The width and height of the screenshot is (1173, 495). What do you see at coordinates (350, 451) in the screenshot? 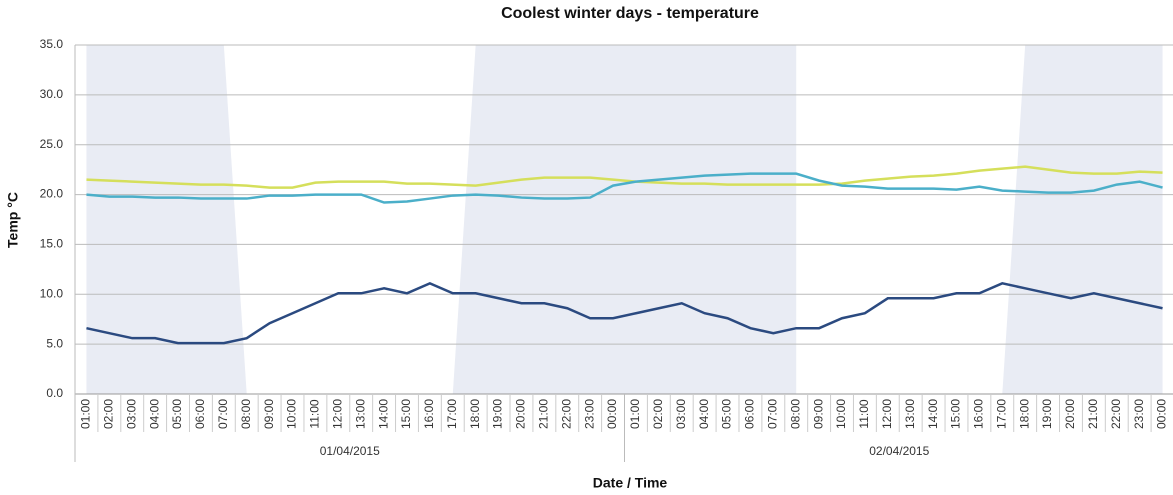
I see `x-group-label: 01/04/2015` at bounding box center [350, 451].